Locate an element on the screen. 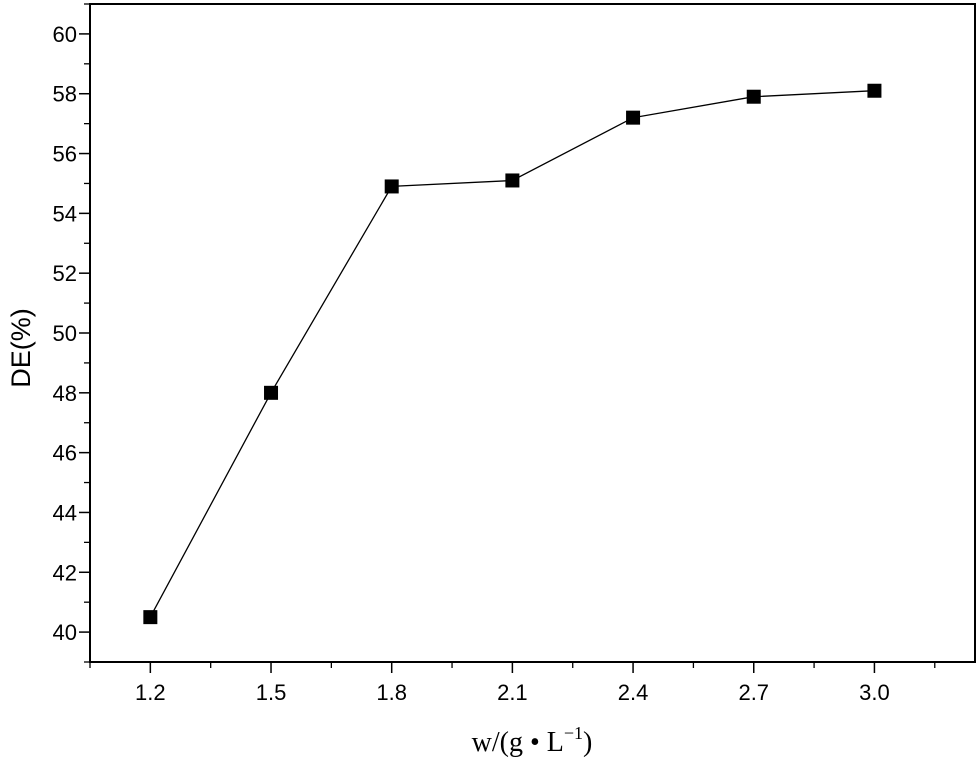 This screenshot has height=761, width=980. y-tick-label: 46 is located at coordinates (65, 453).